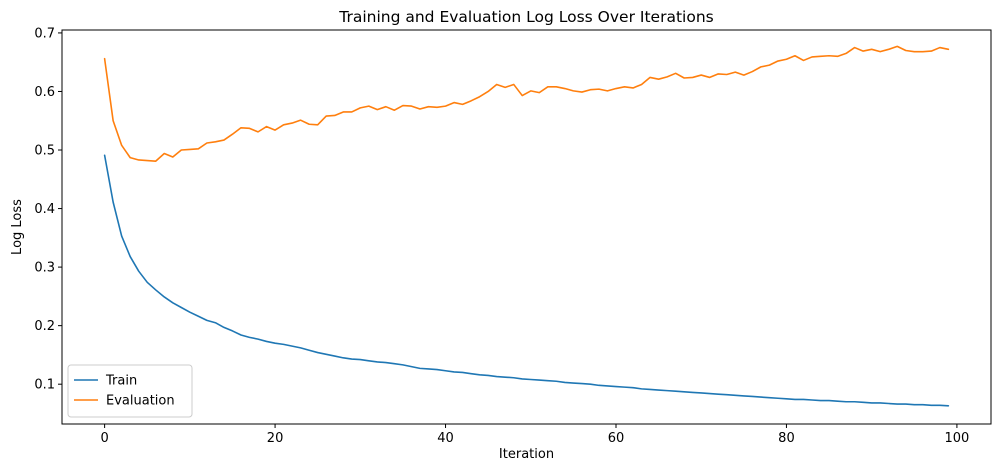 This screenshot has height=475, width=1001. Describe the element at coordinates (44, 92) in the screenshot. I see `y-tick-label: 0.6` at that location.